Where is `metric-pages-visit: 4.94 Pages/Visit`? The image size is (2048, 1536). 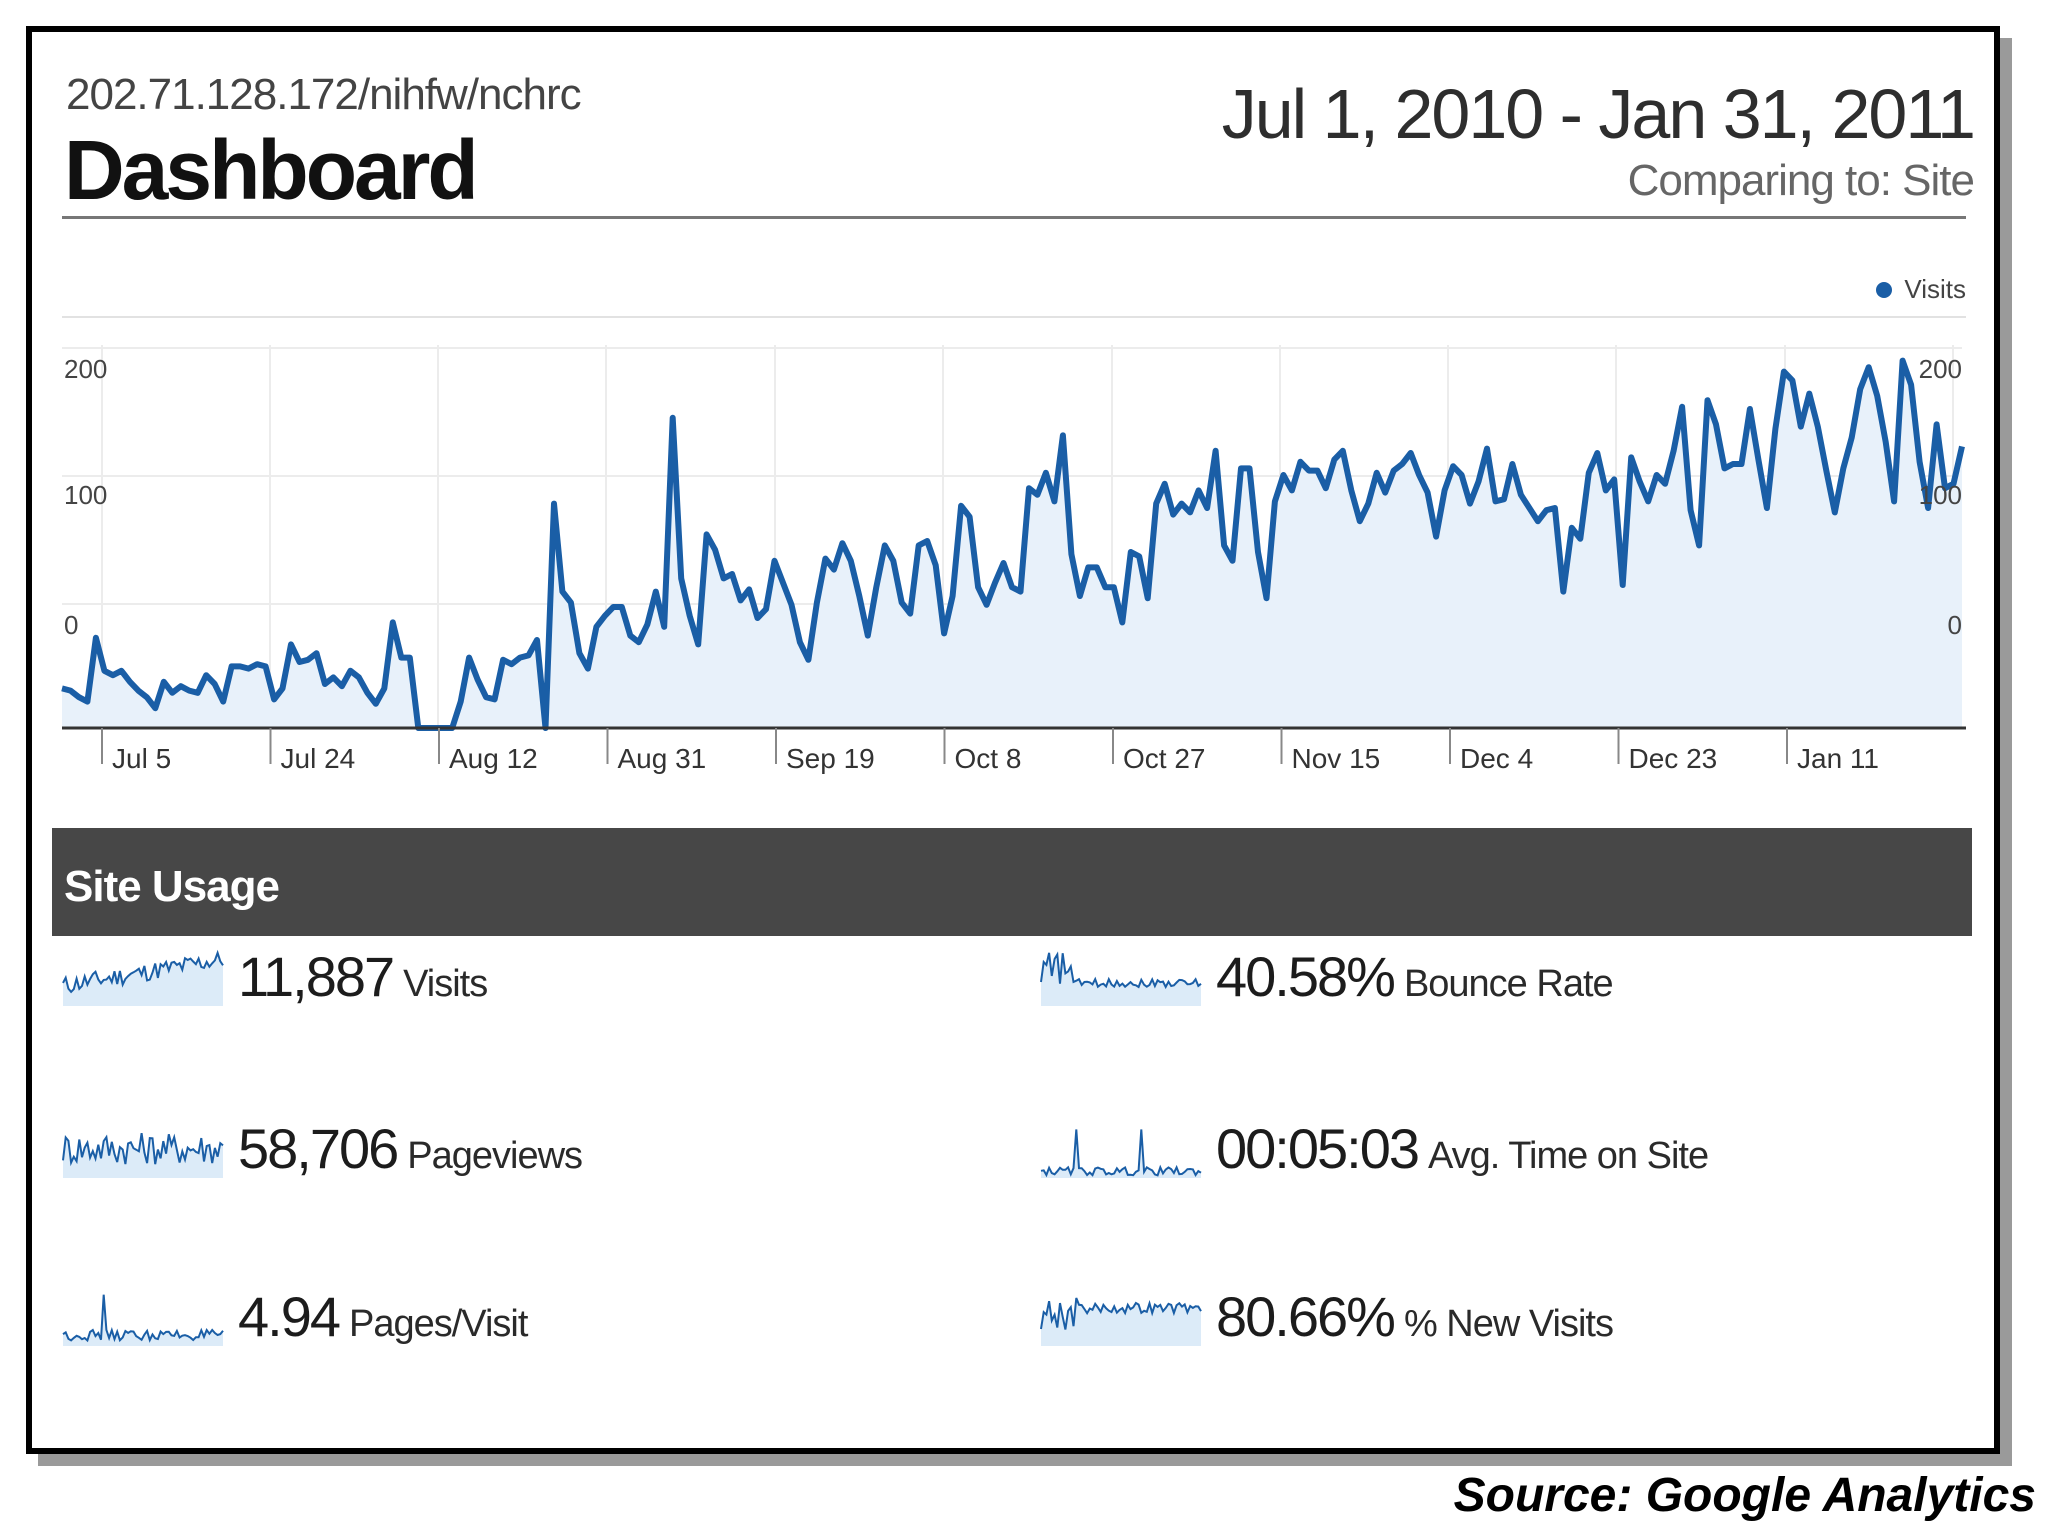
metric-pages-visit: 4.94 Pages/Visit is located at coordinates (383, 1316).